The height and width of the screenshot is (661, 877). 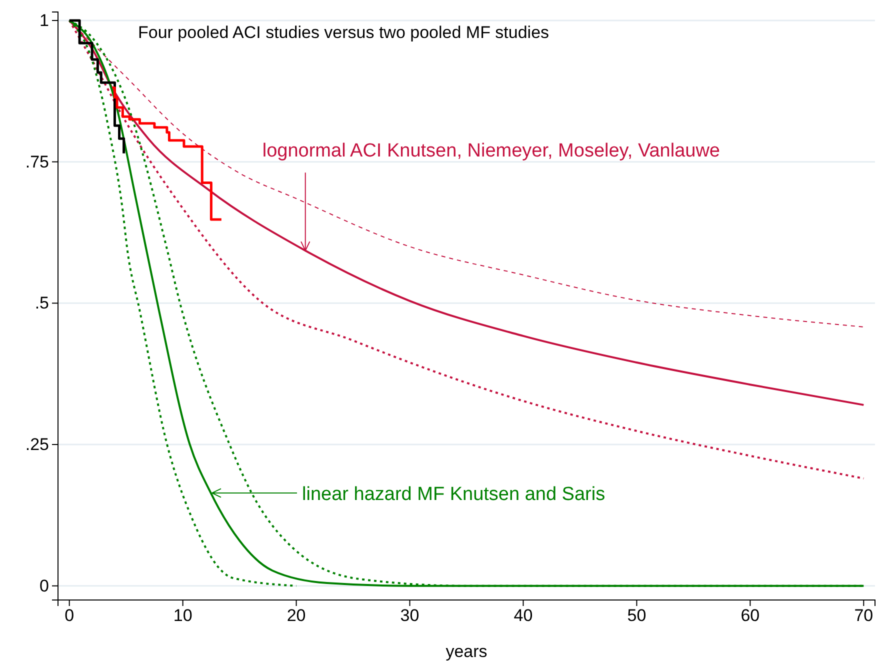 I want to click on y-tick-label: 0, so click(x=44, y=586).